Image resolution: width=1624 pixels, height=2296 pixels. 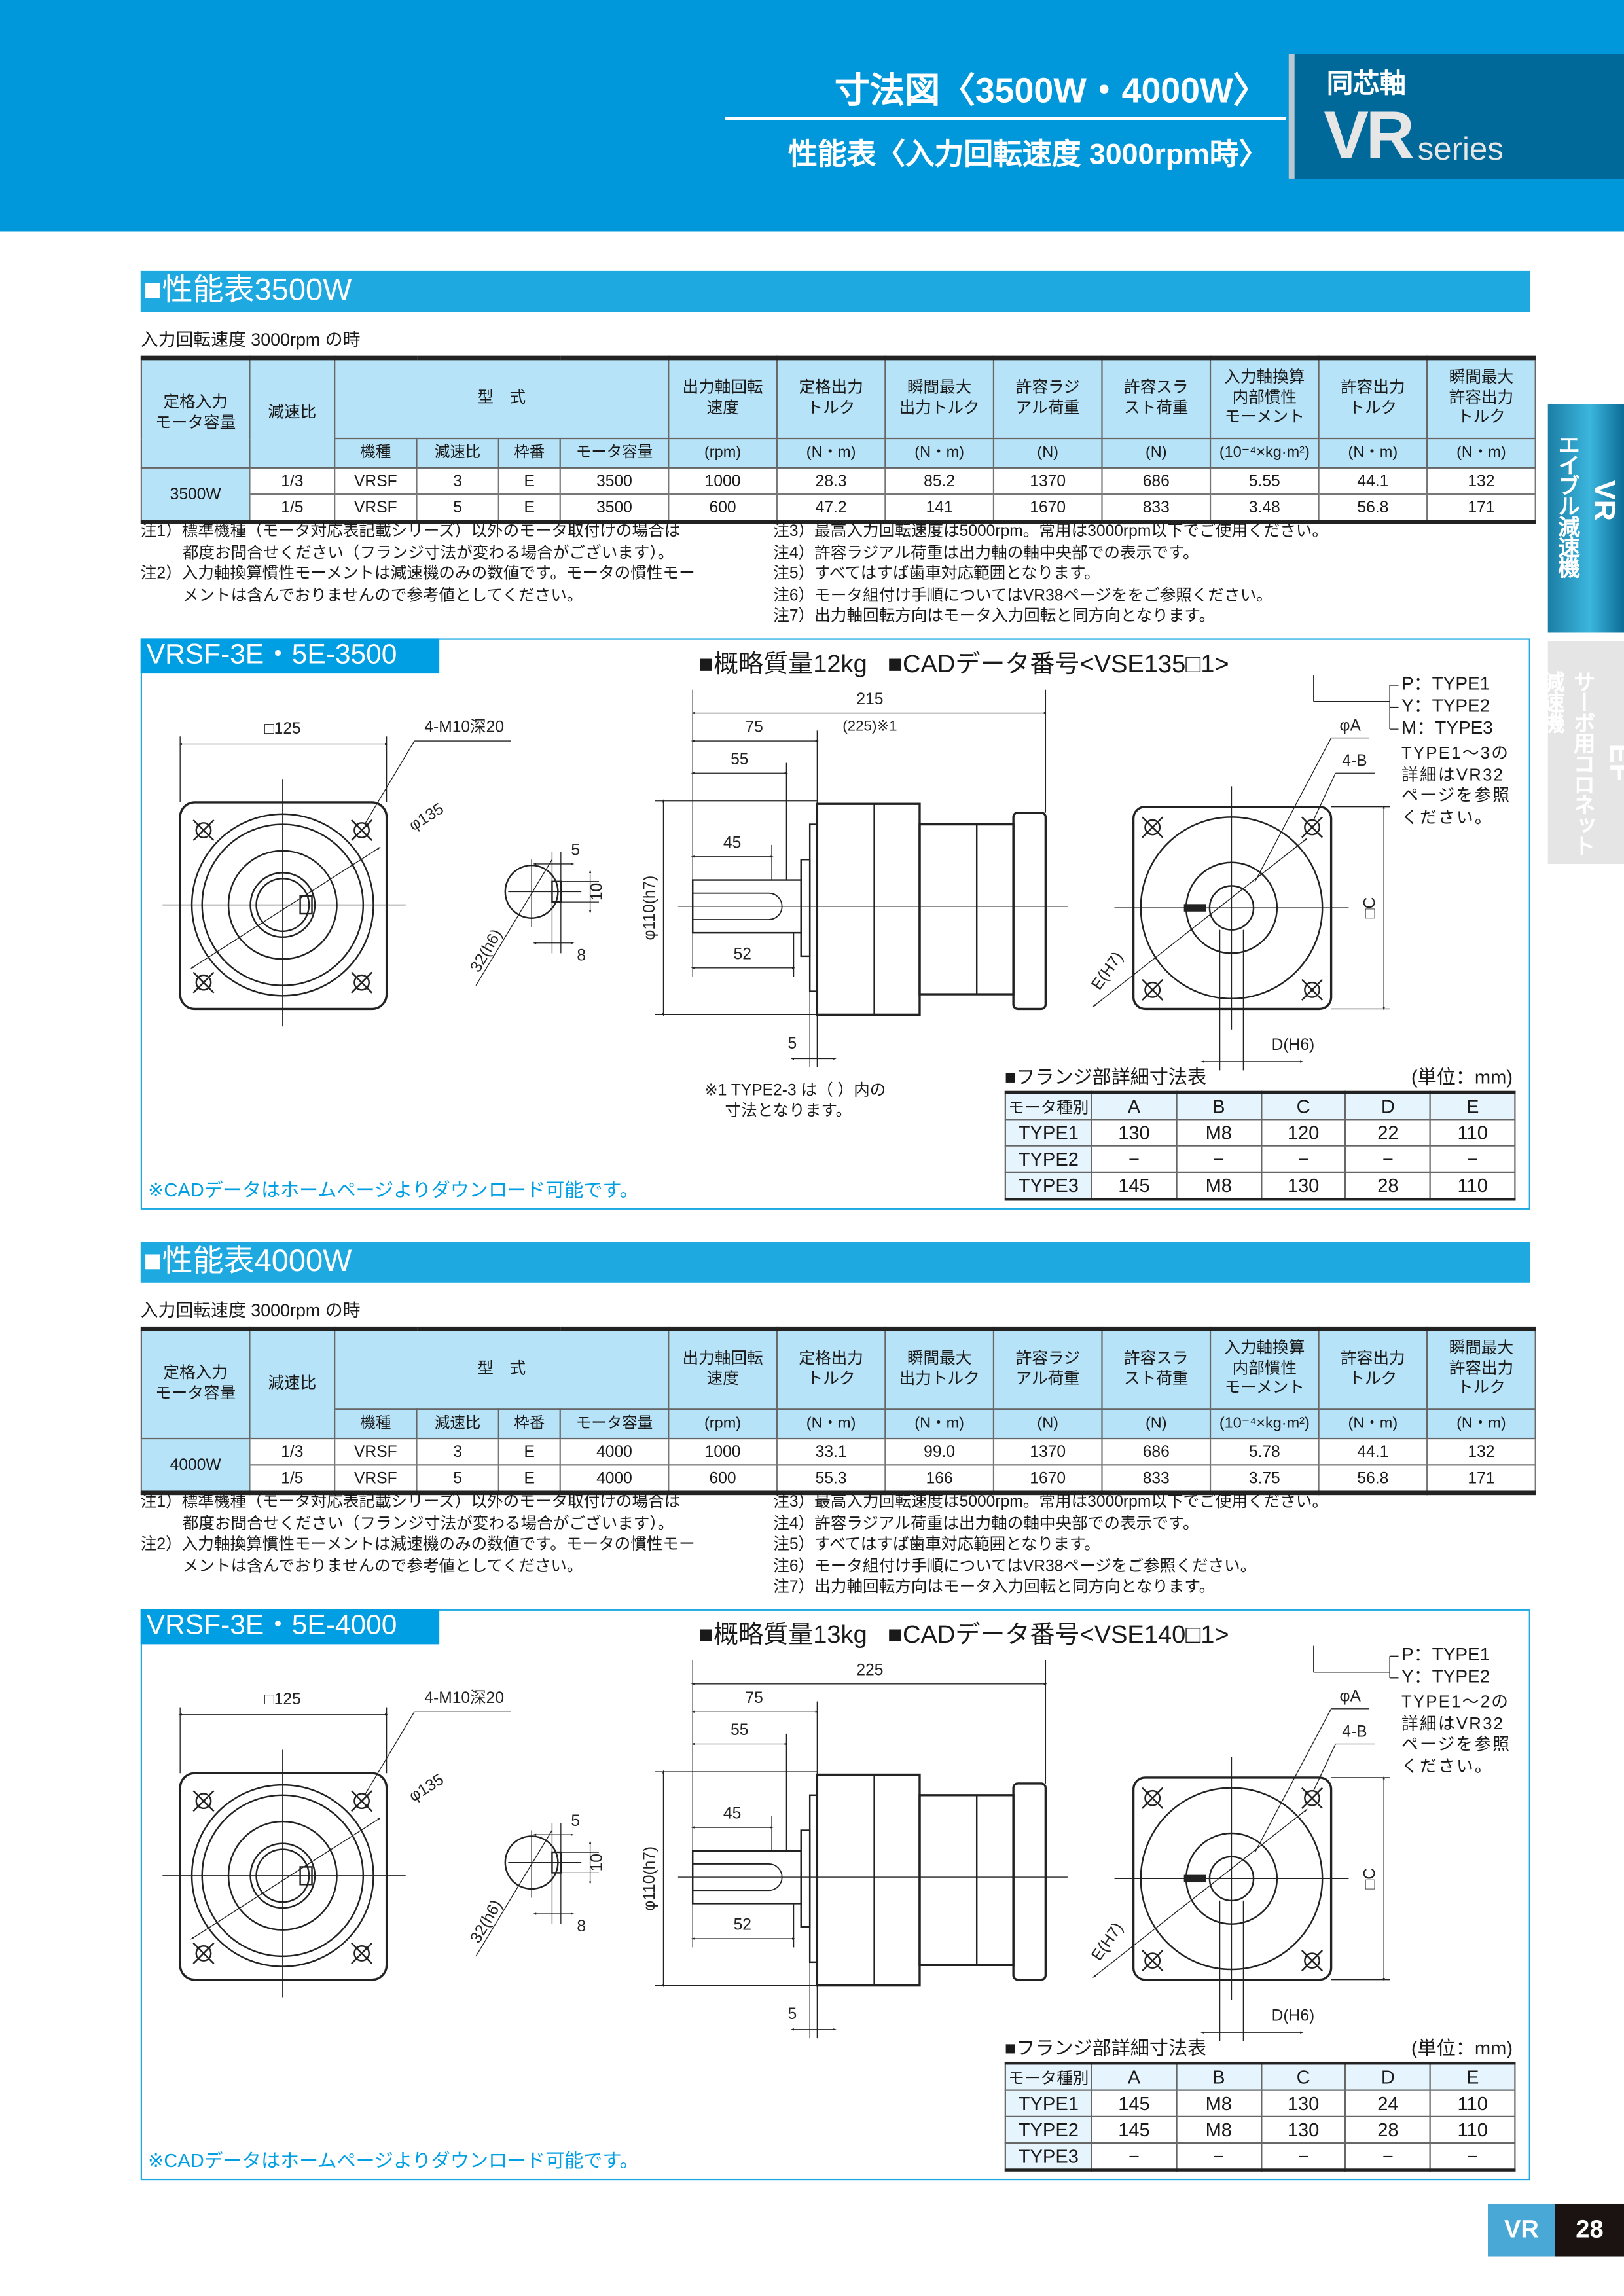 What do you see at coordinates (376, 1479) in the screenshot?
I see `table-cell: VRSF` at bounding box center [376, 1479].